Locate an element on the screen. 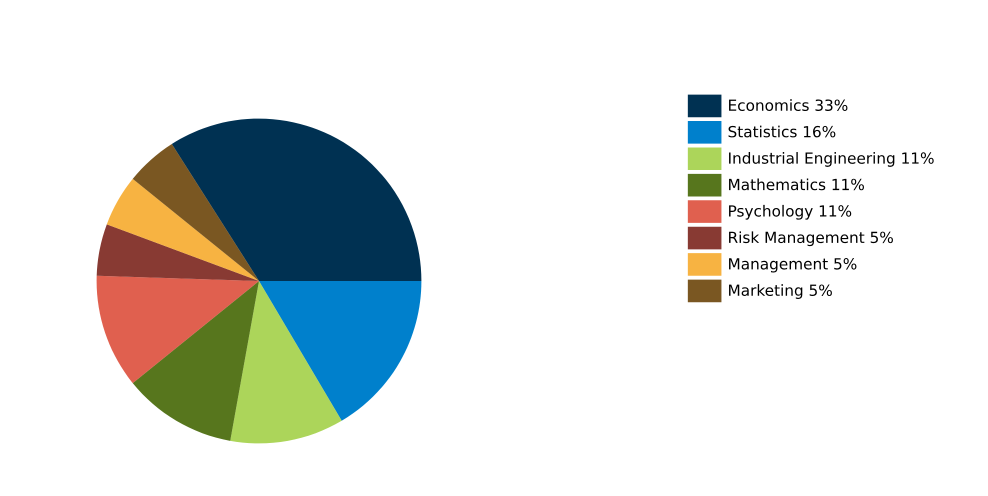  legend-label: Psychology 11% is located at coordinates (790, 212).